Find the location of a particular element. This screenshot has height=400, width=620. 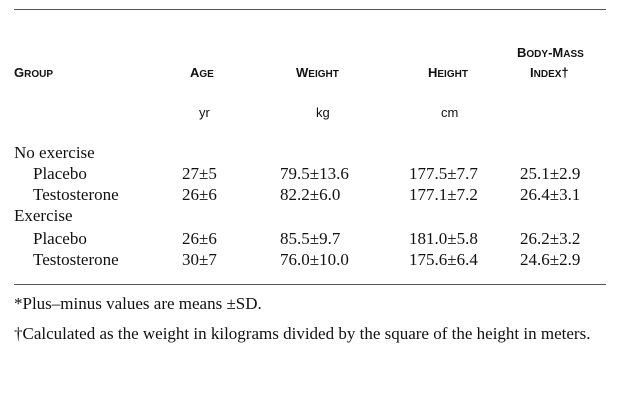

cell-weight: 85.5±9.7 is located at coordinates (310, 238).